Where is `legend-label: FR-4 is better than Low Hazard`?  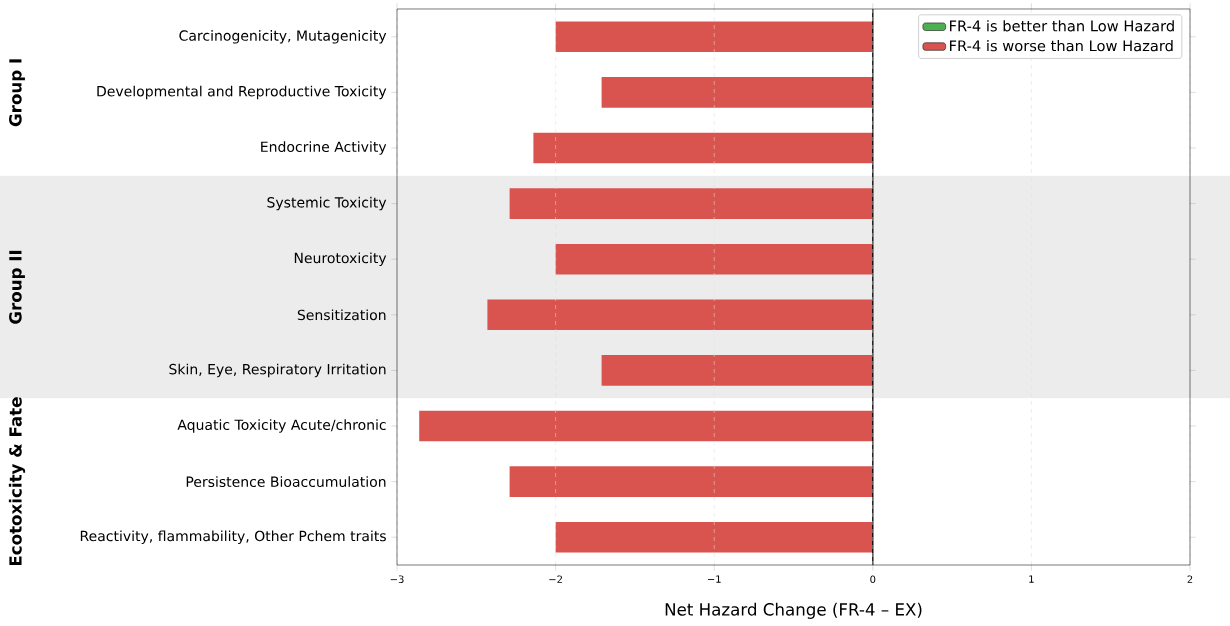 legend-label: FR-4 is better than Low Hazard is located at coordinates (1062, 26).